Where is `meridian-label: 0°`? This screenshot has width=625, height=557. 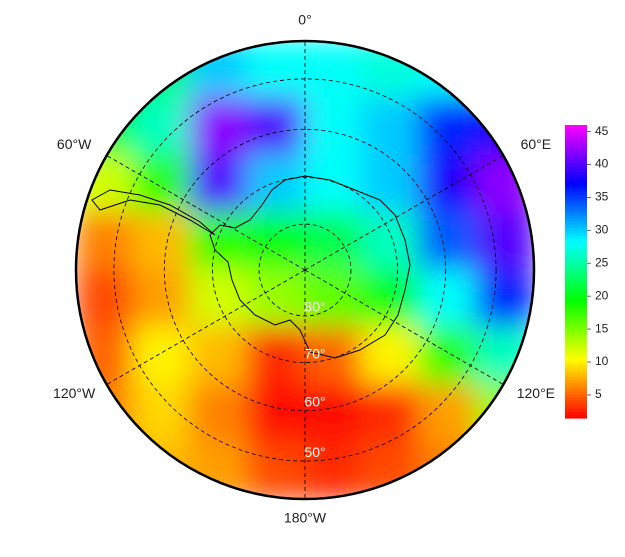
meridian-label: 0° is located at coordinates (304, 20).